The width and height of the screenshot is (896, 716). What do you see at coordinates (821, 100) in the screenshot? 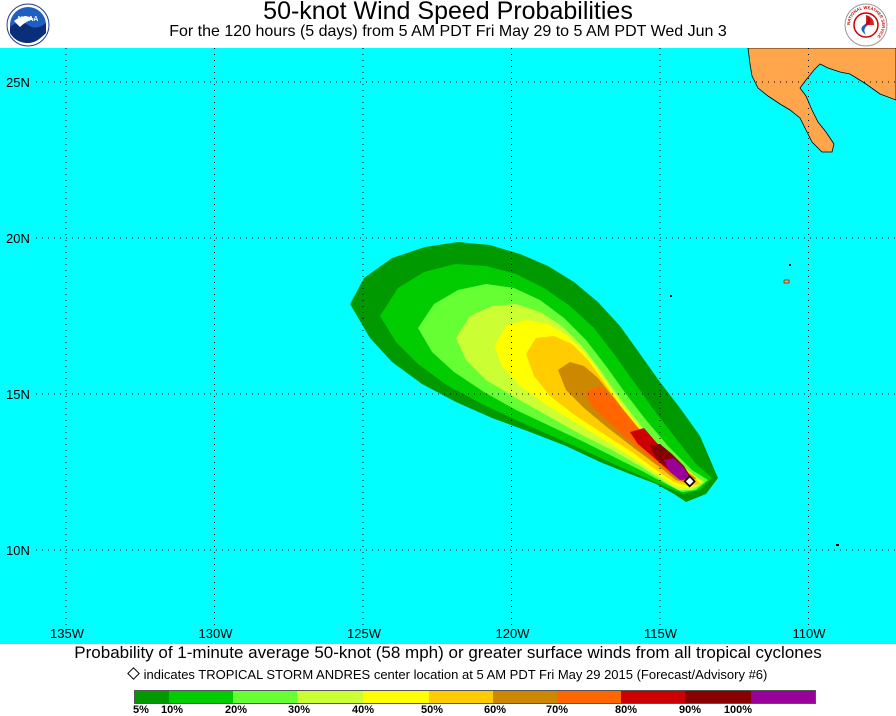
I see `baja-california-land` at bounding box center [821, 100].